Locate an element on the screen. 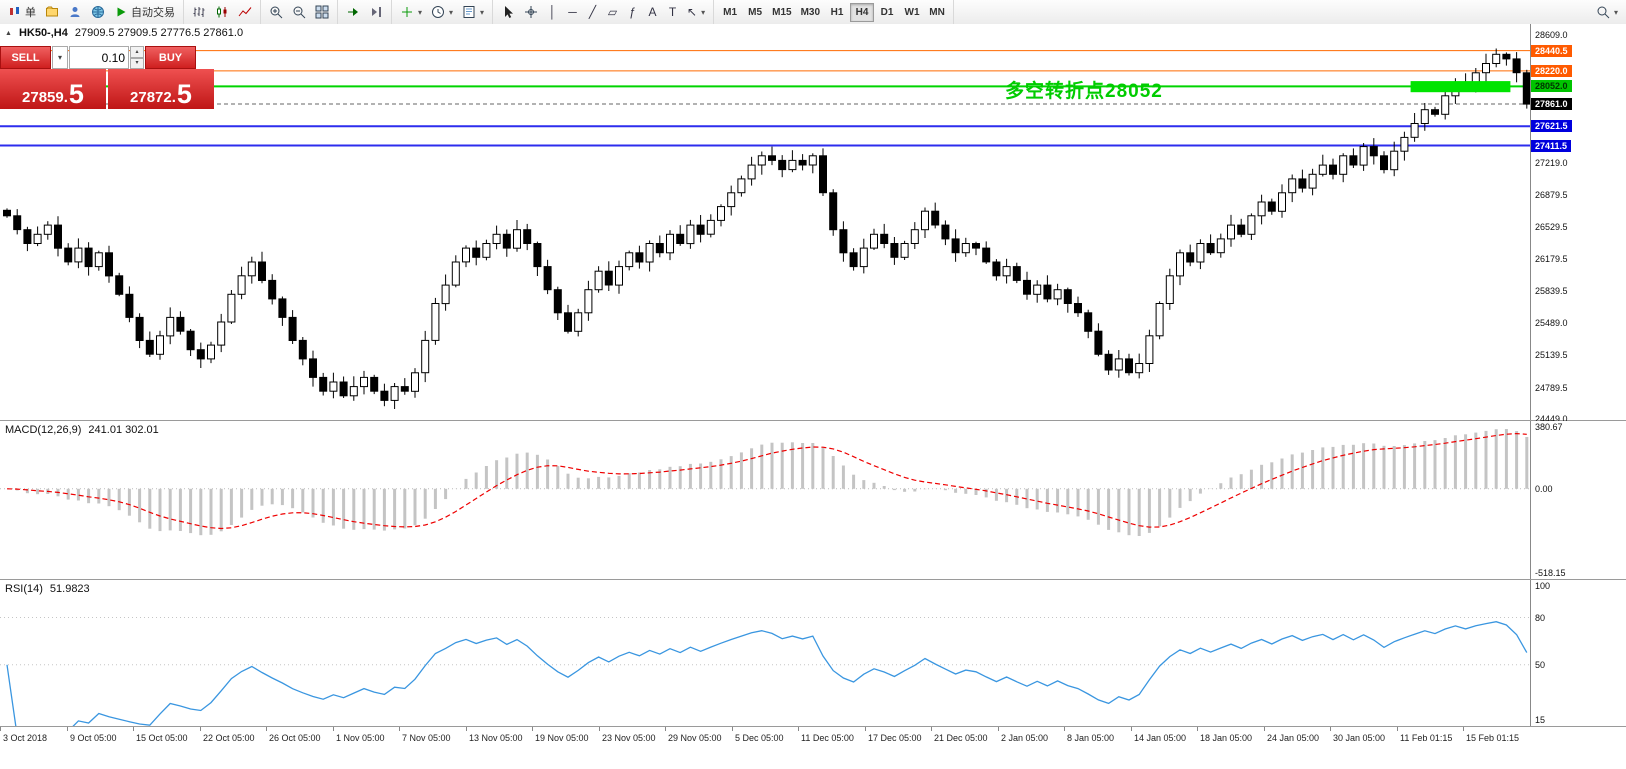 Image resolution: width=1626 pixels, height=769 pixels. volume-up-button: ▴ is located at coordinates (137, 52).